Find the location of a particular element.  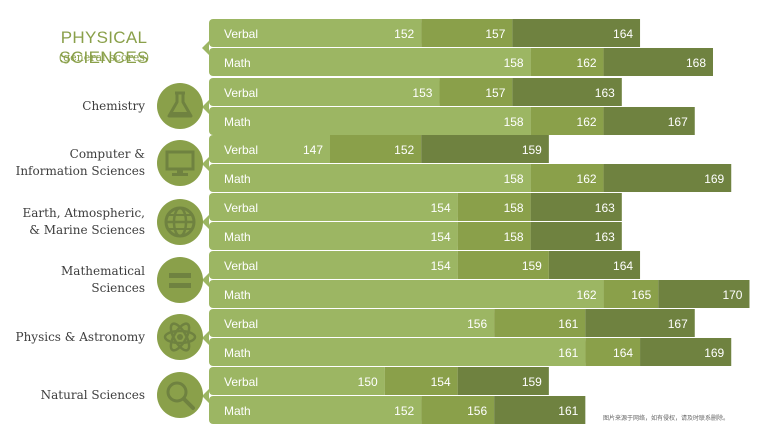

chart-title: PHYSICAL SCIENCES is located at coordinates (104, 47).